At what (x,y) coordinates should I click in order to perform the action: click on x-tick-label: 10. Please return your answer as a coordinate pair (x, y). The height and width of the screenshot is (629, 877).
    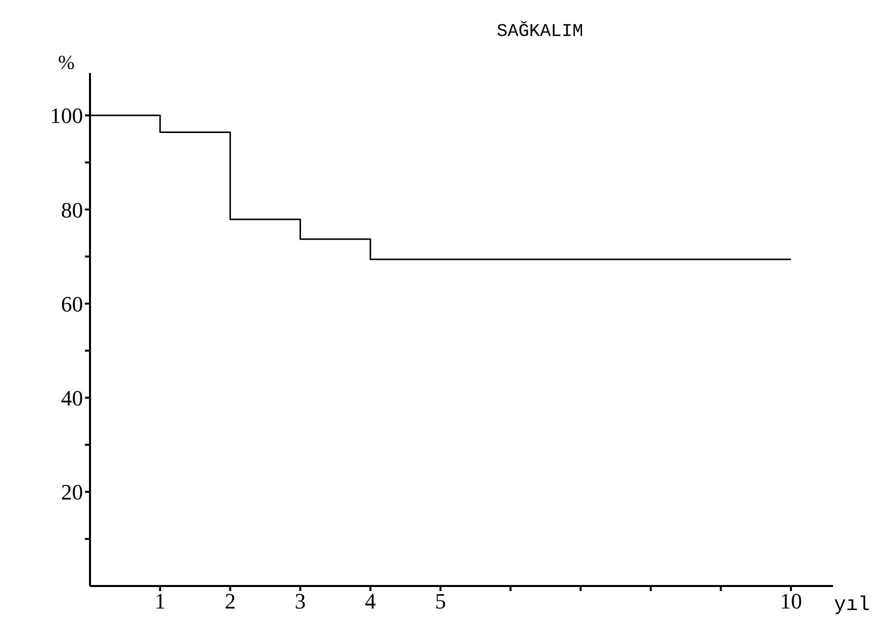
    Looking at the image, I should click on (791, 601).